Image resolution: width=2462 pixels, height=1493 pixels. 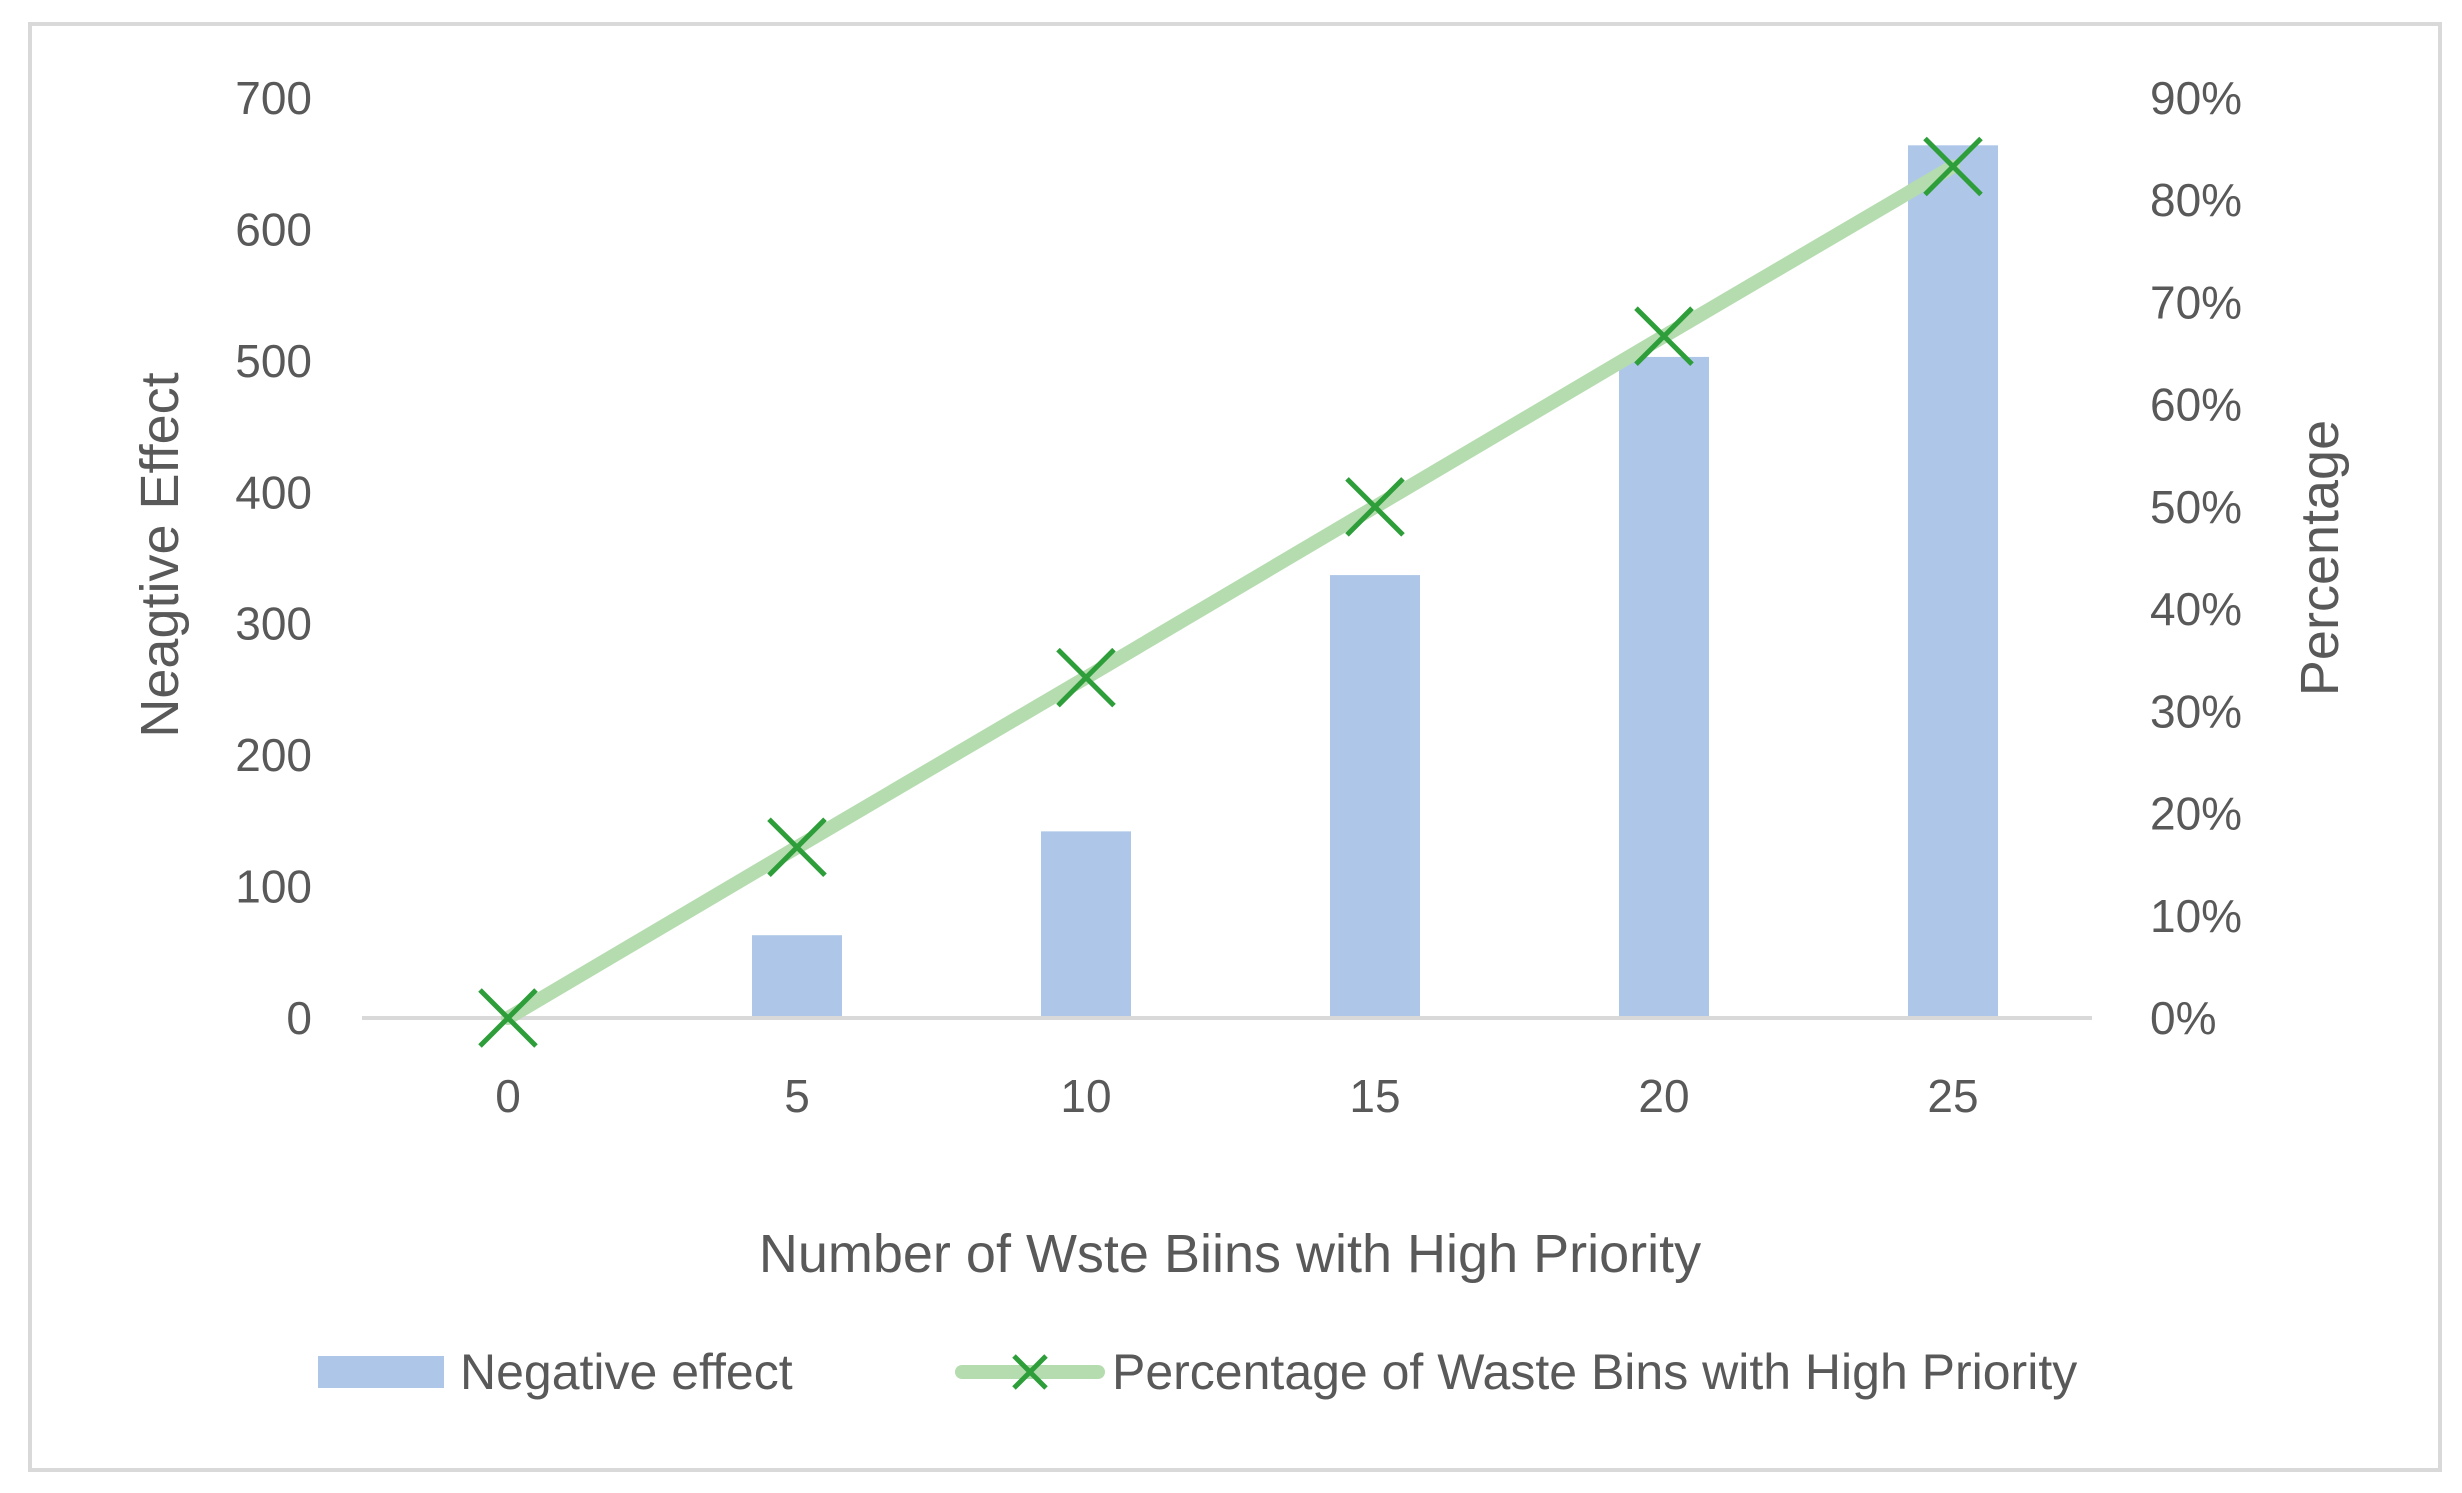 I want to click on line-marker-5-stroke-b, so click(x=797, y=847).